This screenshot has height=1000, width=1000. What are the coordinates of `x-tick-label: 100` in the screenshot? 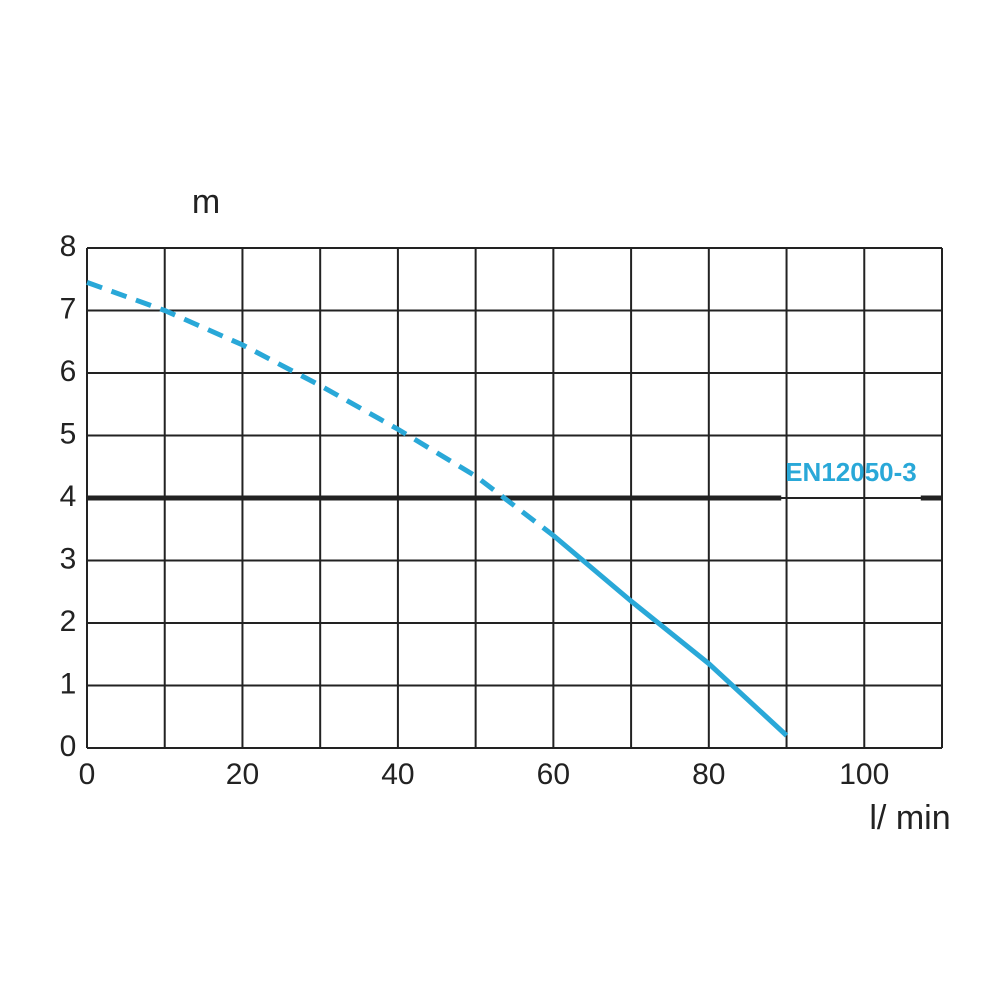 It's located at (864, 774).